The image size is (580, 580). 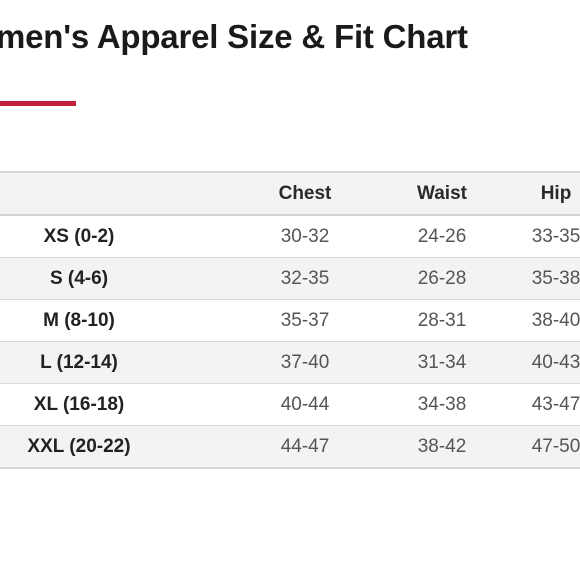 I want to click on header-size, so click(x=81, y=193).